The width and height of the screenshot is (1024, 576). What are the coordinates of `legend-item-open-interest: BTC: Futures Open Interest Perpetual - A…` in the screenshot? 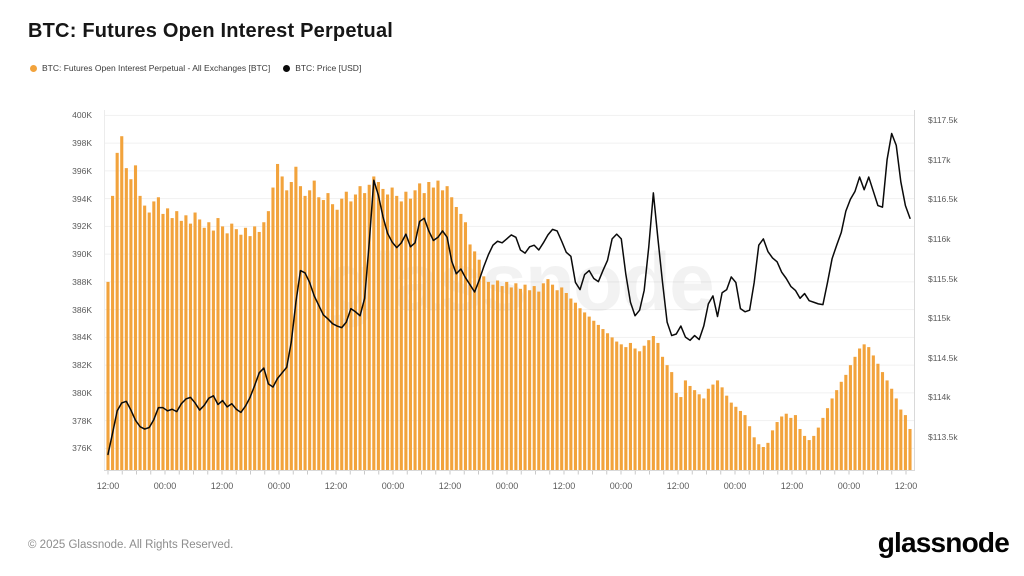 It's located at (150, 68).